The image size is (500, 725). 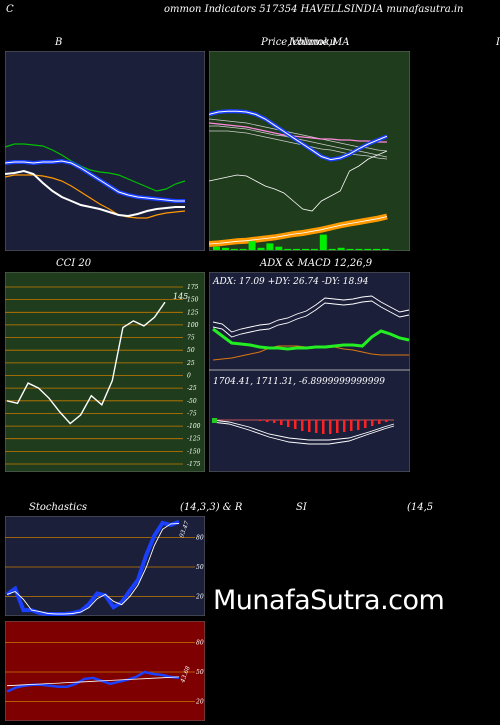 What do you see at coordinates (192, 388) in the screenshot?
I see `cci-level-label: -25` at bounding box center [192, 388].